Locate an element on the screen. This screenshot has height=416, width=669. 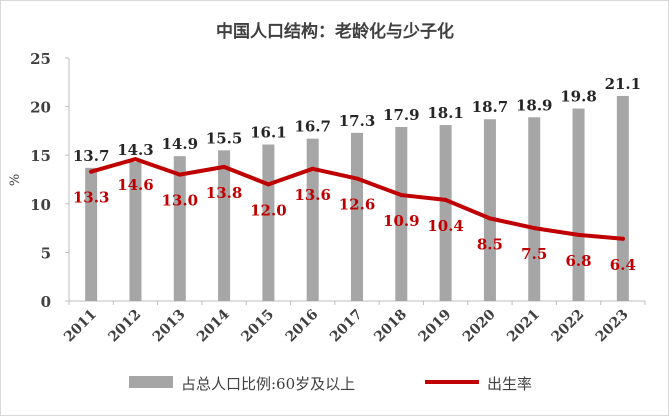
line-value-label: 14.6 is located at coordinates (135, 185).